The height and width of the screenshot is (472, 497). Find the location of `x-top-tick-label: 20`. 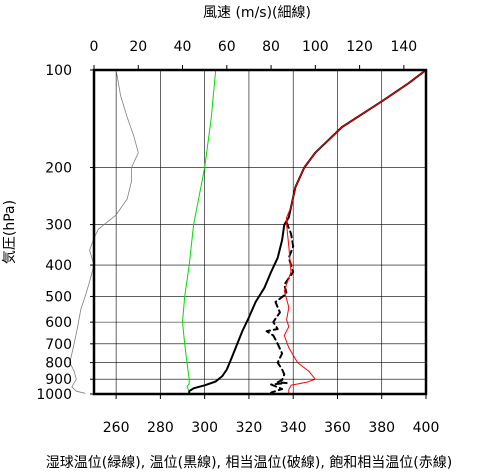

x-top-tick-label: 20 is located at coordinates (138, 47).